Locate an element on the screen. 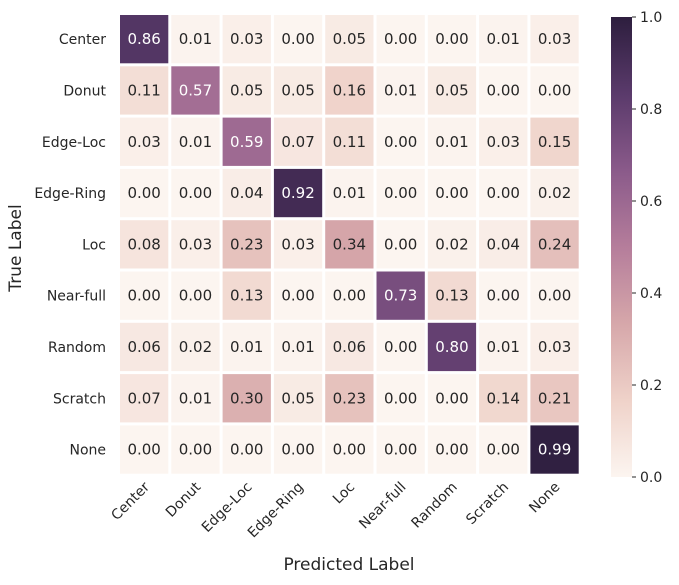  heatmap-cell-r4-c3 is located at coordinates (298, 244).